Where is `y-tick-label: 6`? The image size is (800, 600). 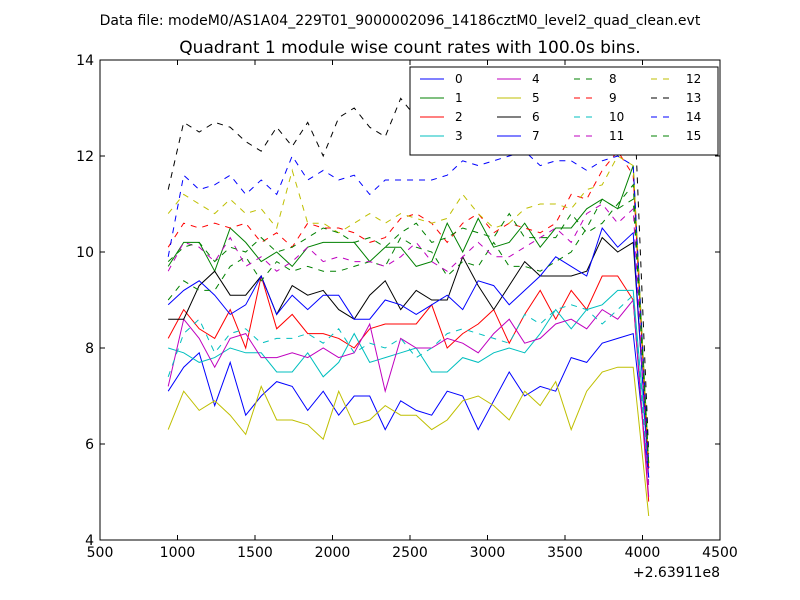
y-tick-label: 6 is located at coordinates (89, 445).